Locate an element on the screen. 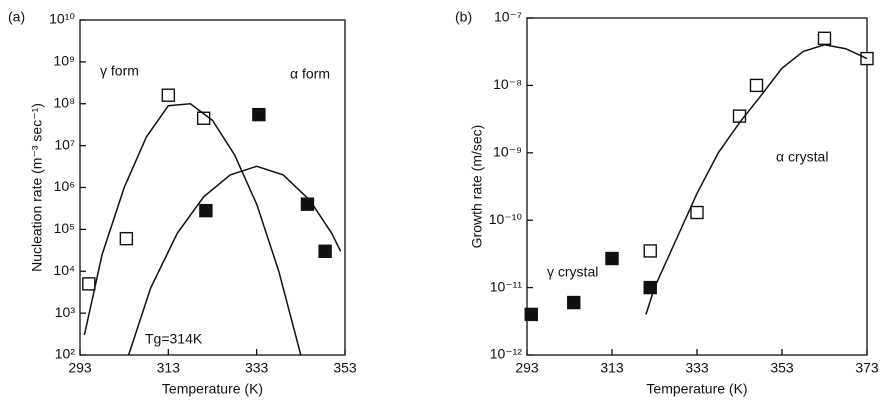 The image size is (880, 400). annotation: γ form is located at coordinates (119, 71).